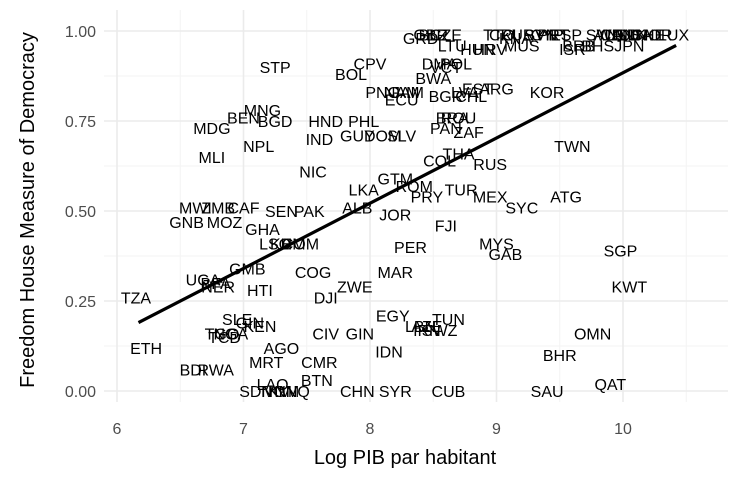  Describe the element at coordinates (275, 68) in the screenshot. I see `country-label: STP` at that location.